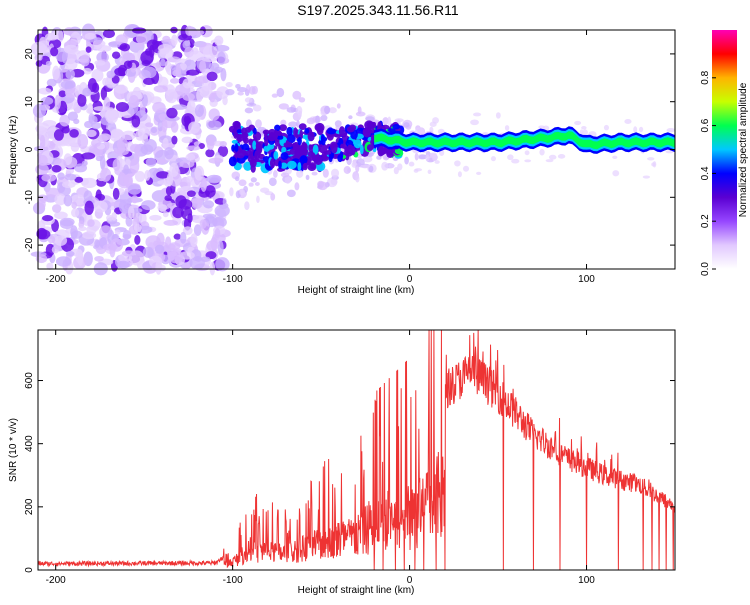 This screenshot has height=605, width=750. I want to click on snr-y-tick-label: 200, so click(29, 506).